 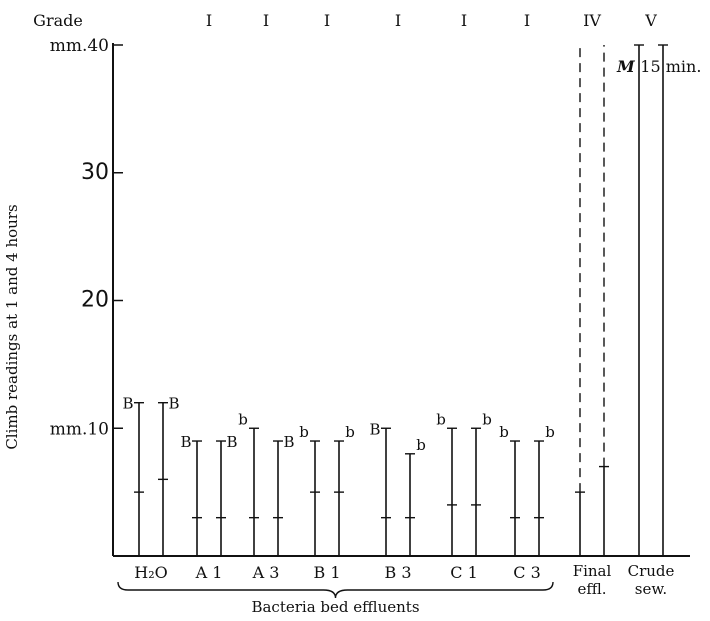 What do you see at coordinates (209, 572) in the screenshot?
I see `category-label: A 1` at bounding box center [209, 572].